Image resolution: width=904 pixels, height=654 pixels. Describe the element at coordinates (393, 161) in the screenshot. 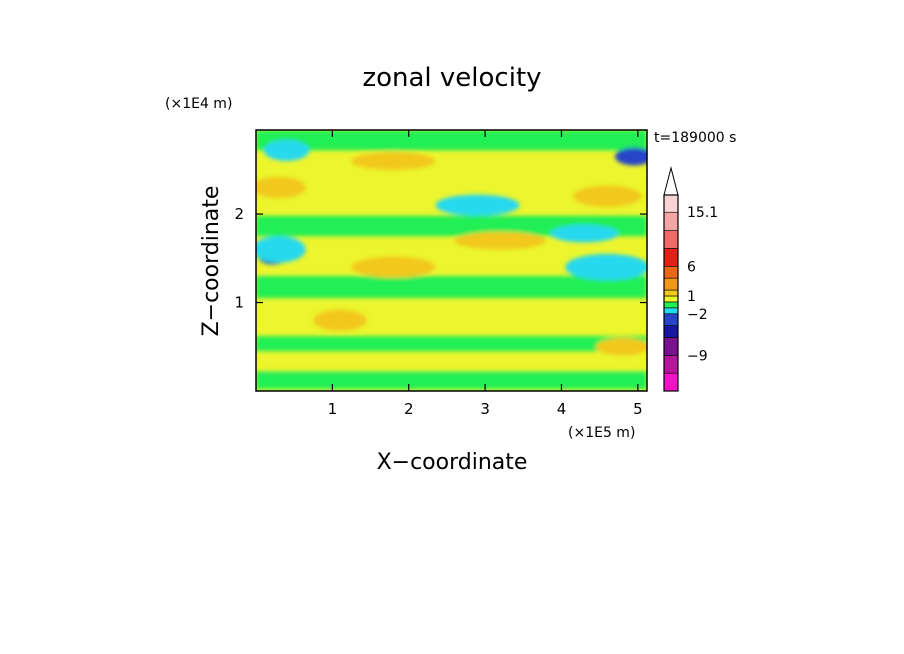

I see `contour-positive-upper-mid` at that location.